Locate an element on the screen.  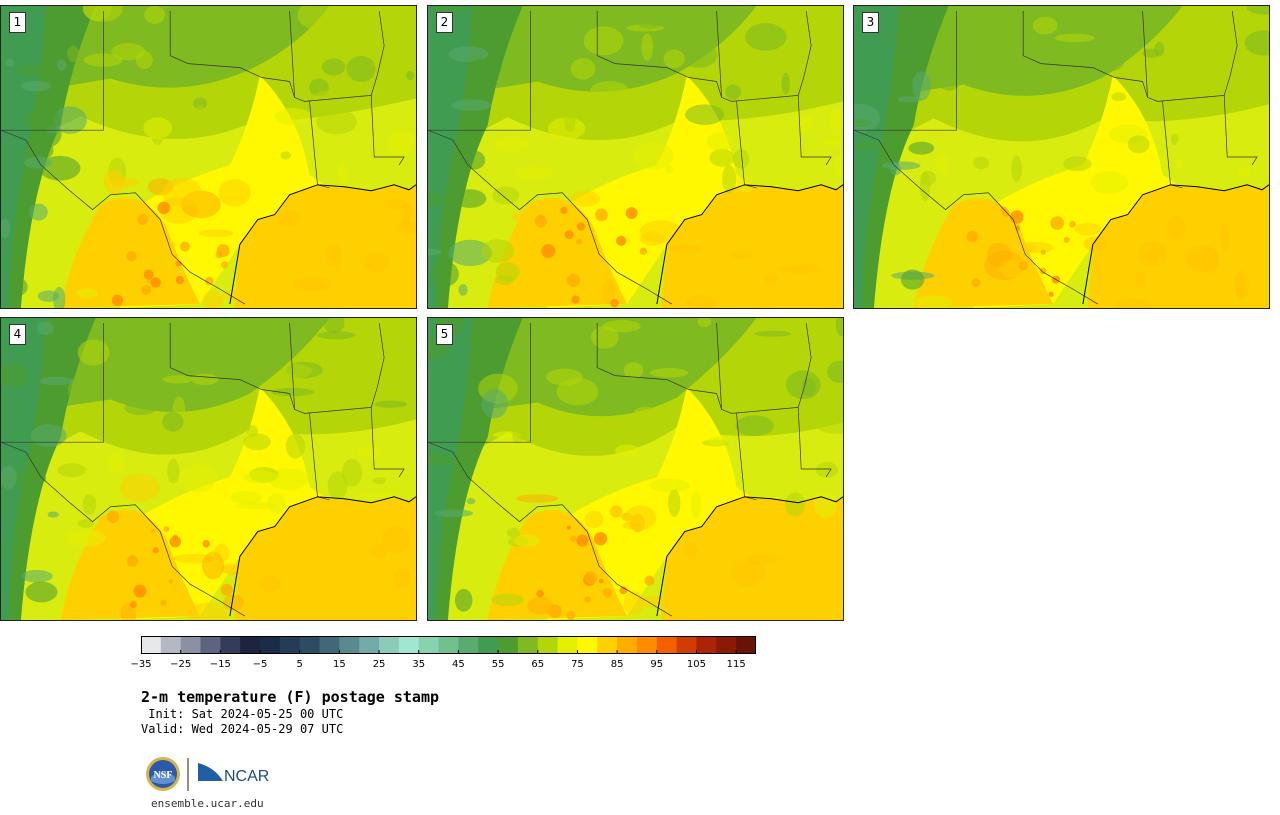
forecast-panel-1: 1 is located at coordinates (208, 157).